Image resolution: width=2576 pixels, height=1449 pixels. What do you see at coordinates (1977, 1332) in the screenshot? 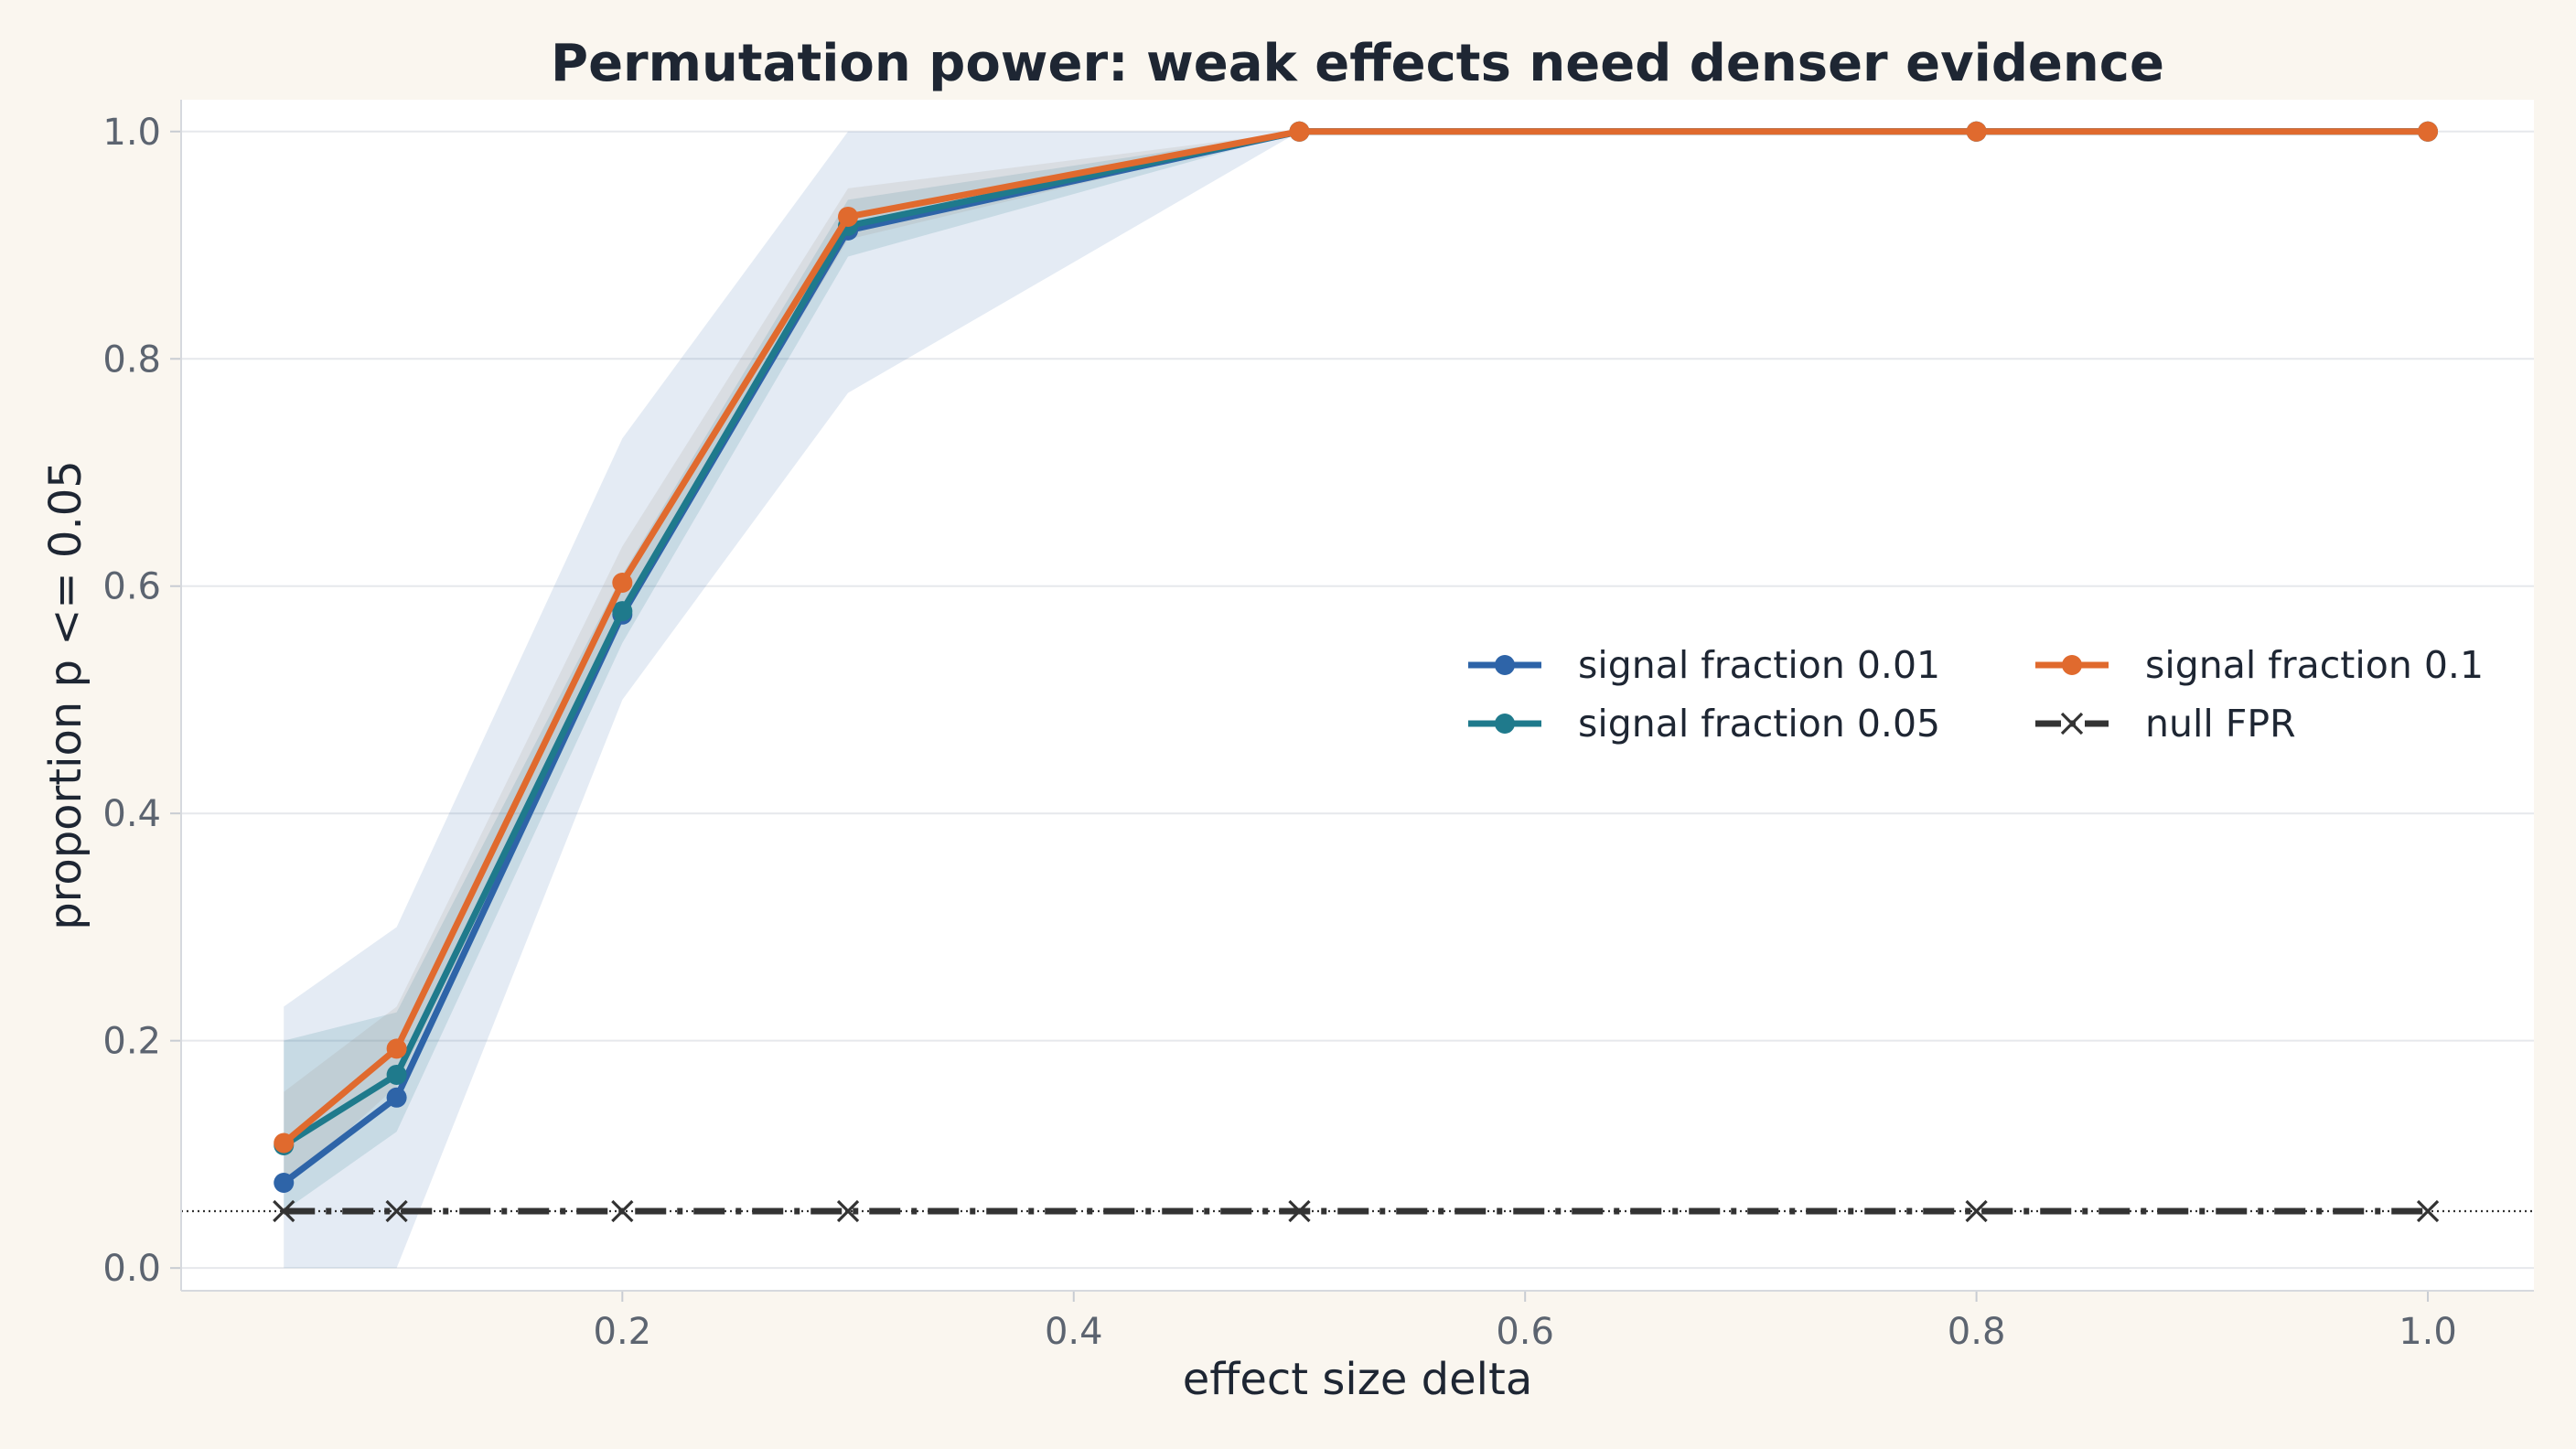
I see `x-tick-label: 0.8` at bounding box center [1977, 1332].